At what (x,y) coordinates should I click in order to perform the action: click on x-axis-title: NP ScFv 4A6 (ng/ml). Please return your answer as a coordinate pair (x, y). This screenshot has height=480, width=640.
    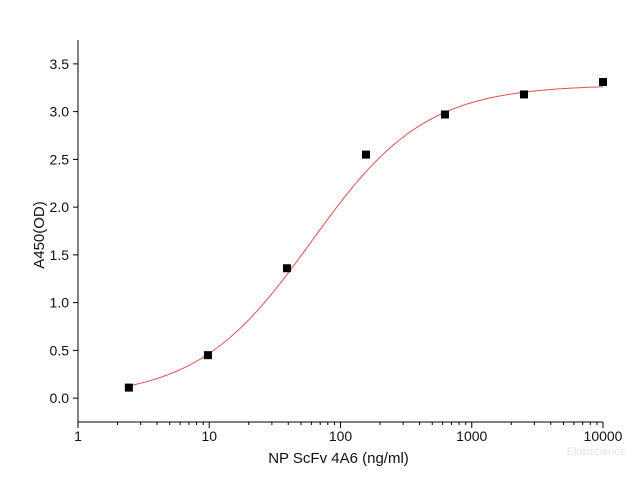
    Looking at the image, I should click on (338, 458).